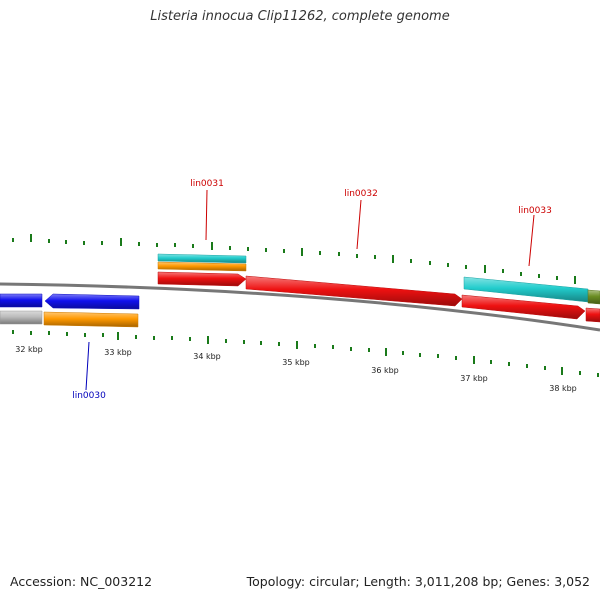 The width and height of the screenshot is (600, 600). What do you see at coordinates (207, 184) in the screenshot?
I see `gene-label-lin0031: lin0031` at bounding box center [207, 184].